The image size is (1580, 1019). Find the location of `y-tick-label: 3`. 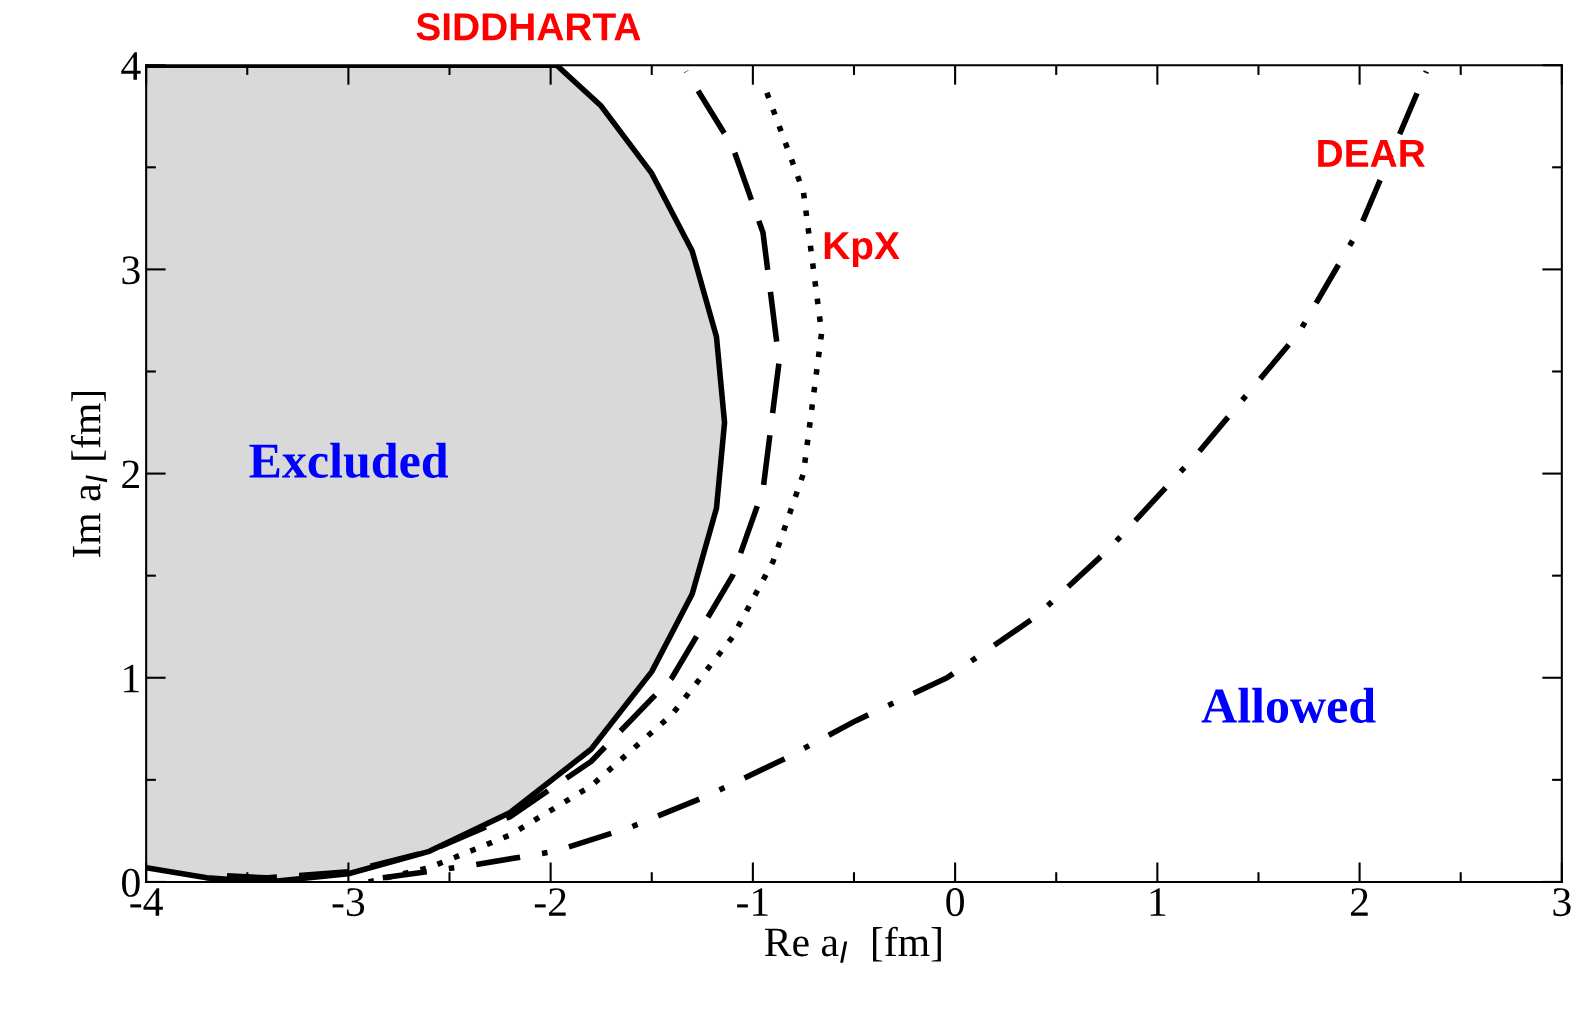

y-tick-label: 3 is located at coordinates (131, 270).